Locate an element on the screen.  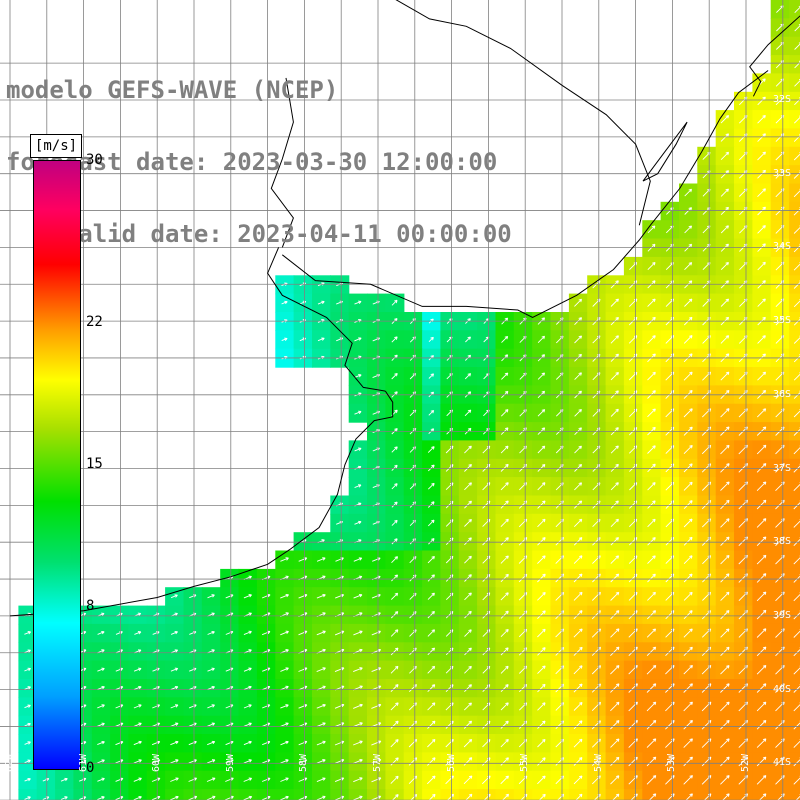
lon-label: 57W is located at coordinates (377, 762).